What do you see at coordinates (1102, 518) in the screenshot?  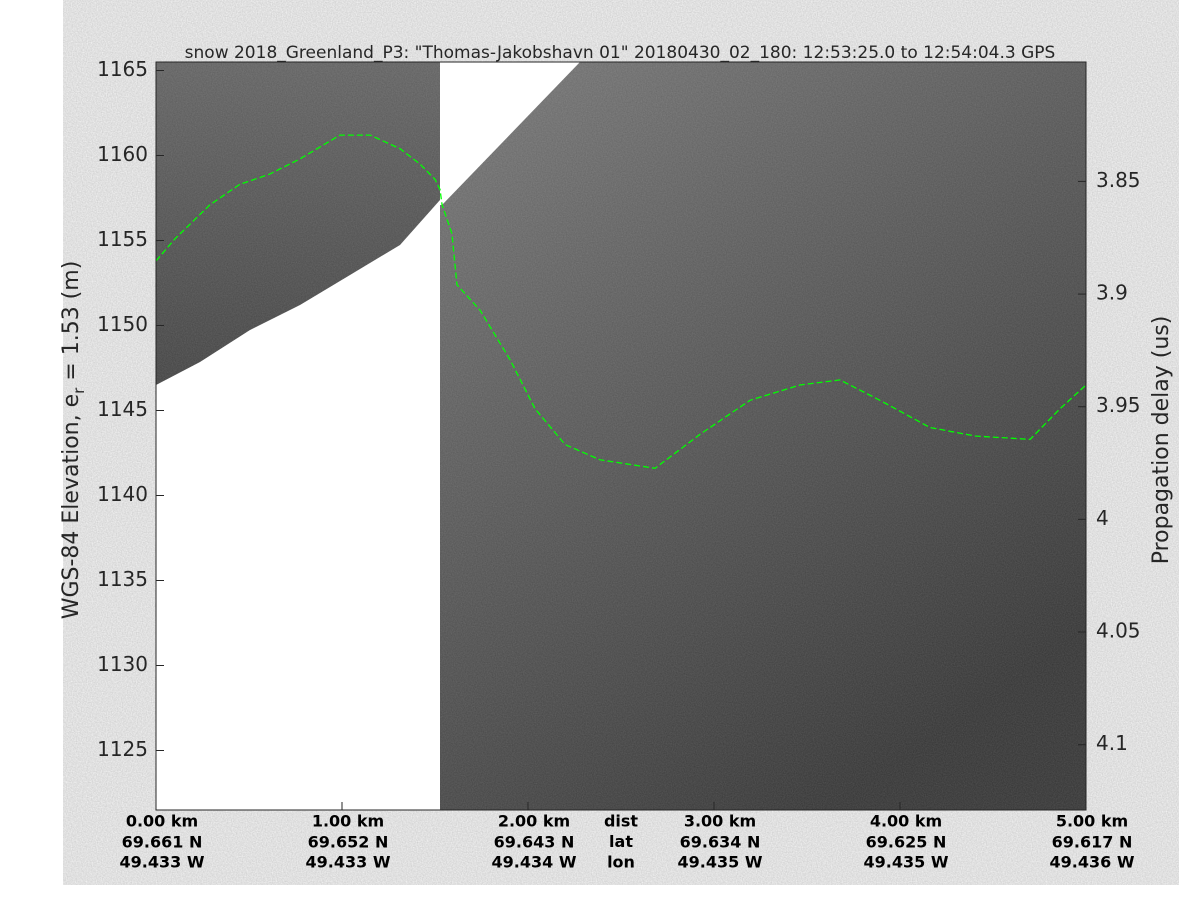 I see `y2-tick-label: 4` at bounding box center [1102, 518].